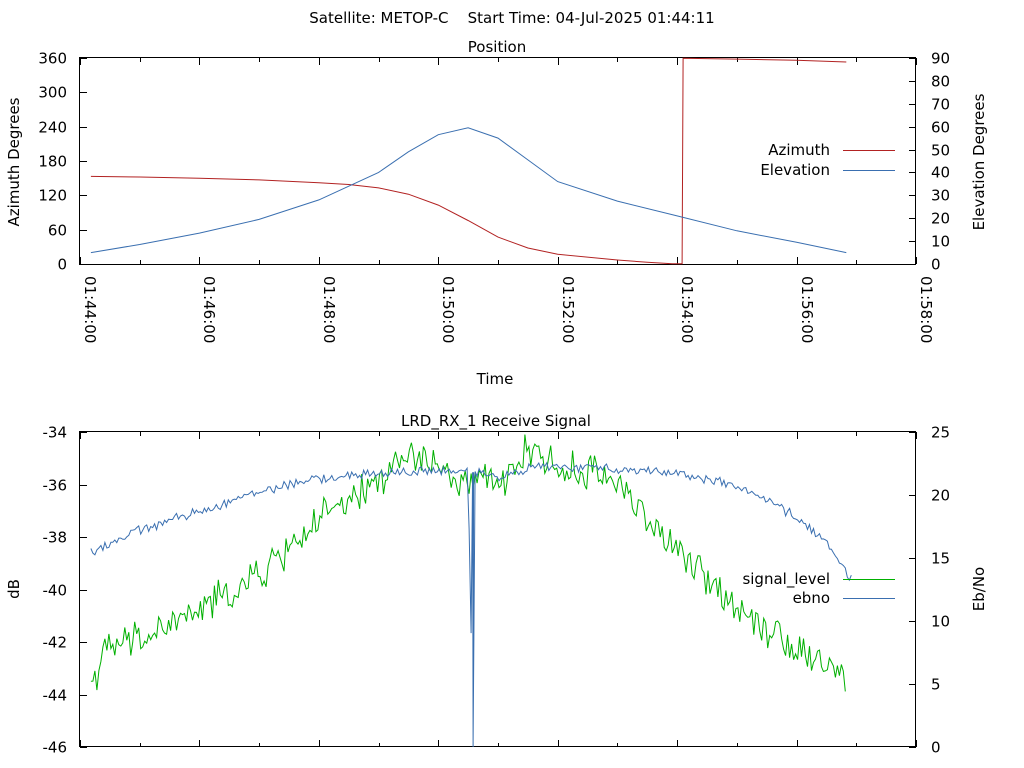 The image size is (1024, 768). Describe the element at coordinates (795, 170) in the screenshot. I see `legend-label-elevation: Elevation` at that location.